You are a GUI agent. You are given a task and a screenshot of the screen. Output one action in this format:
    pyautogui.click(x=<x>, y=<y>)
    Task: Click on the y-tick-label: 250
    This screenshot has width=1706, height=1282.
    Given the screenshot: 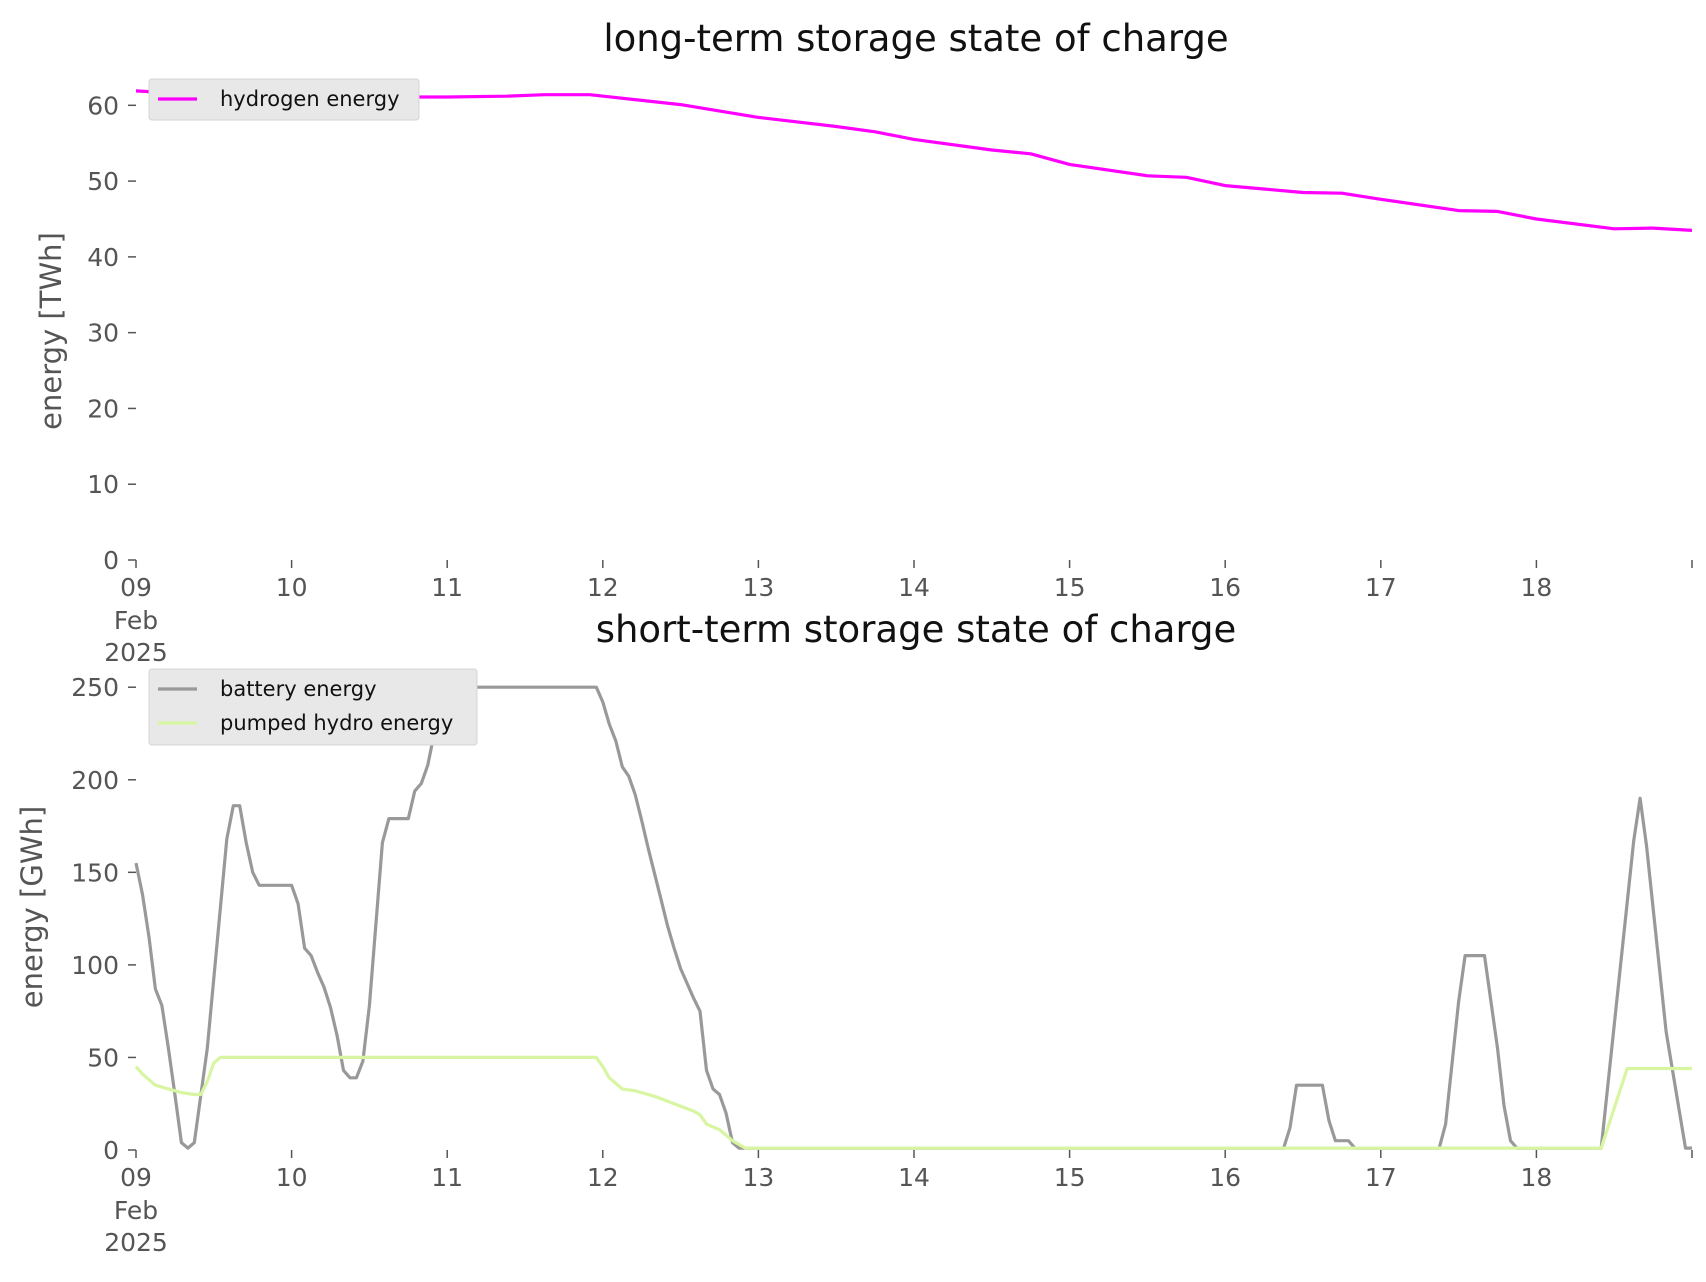 What is the action you would take?
    pyautogui.click(x=95, y=687)
    